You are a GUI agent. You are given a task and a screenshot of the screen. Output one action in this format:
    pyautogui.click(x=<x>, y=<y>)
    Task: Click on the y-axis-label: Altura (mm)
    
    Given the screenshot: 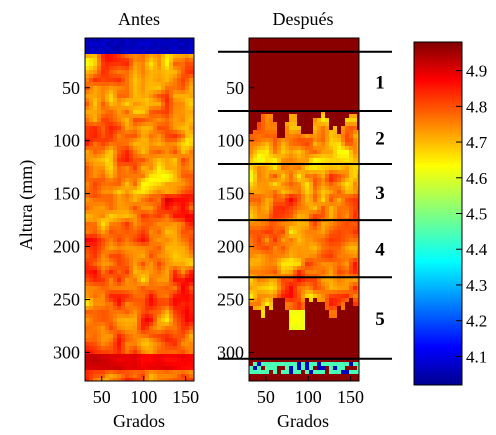 What is the action you would take?
    pyautogui.click(x=26, y=205)
    